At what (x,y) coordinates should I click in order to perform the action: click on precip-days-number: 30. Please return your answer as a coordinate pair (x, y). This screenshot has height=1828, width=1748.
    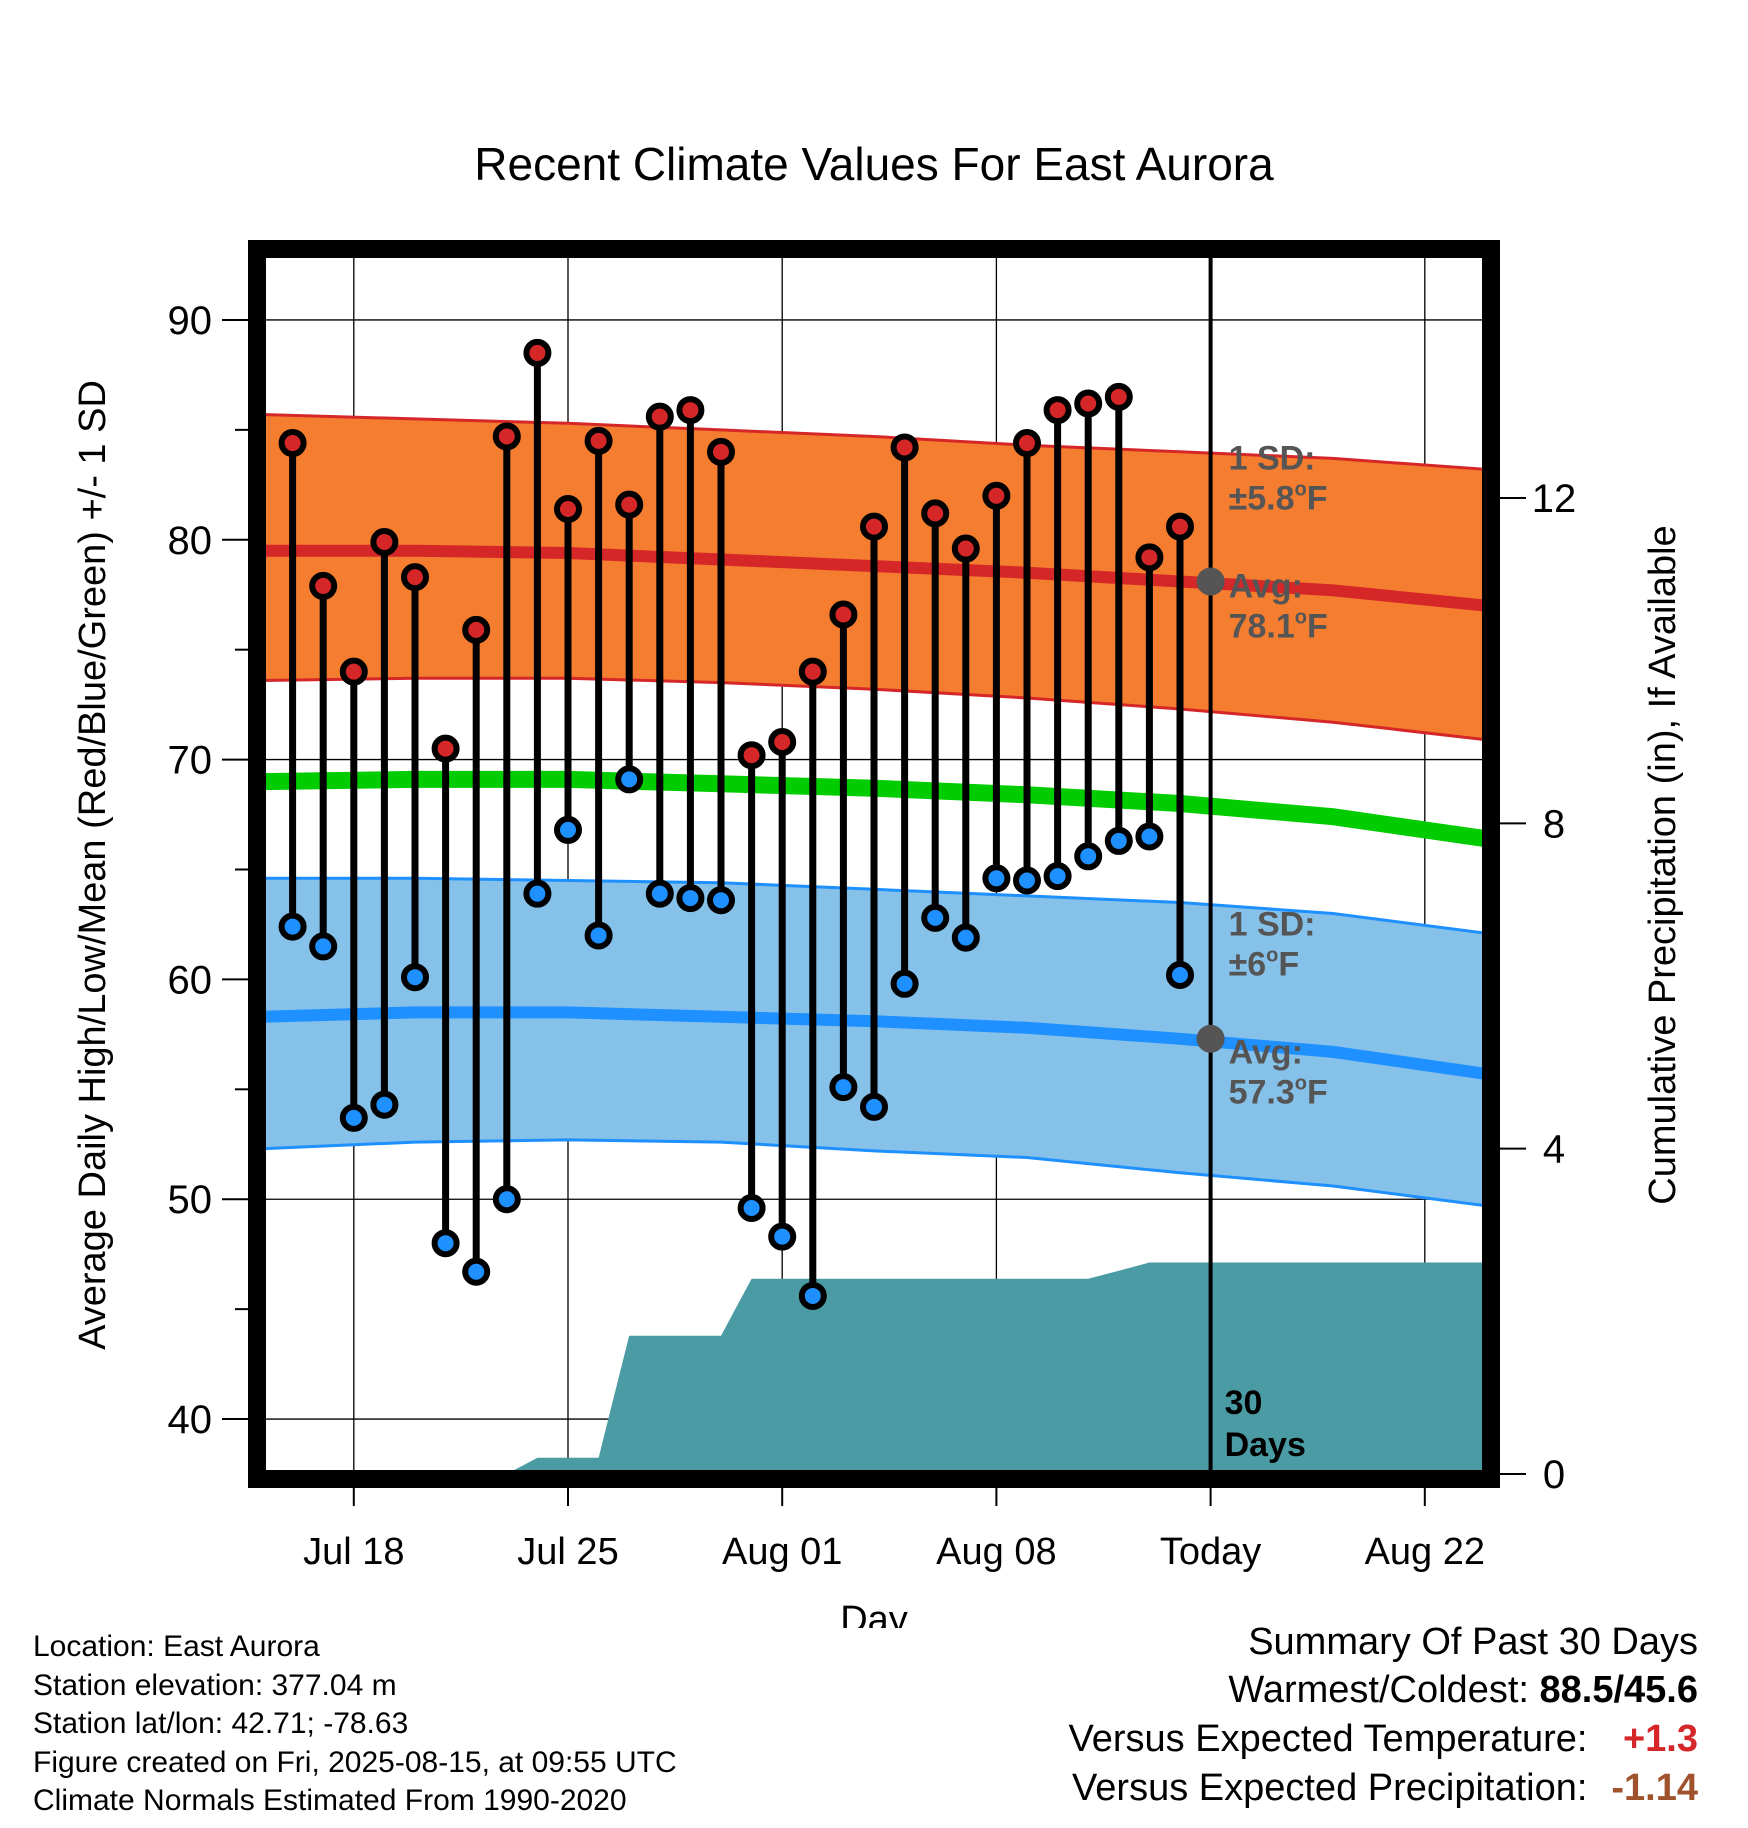
    Looking at the image, I should click on (1244, 1403).